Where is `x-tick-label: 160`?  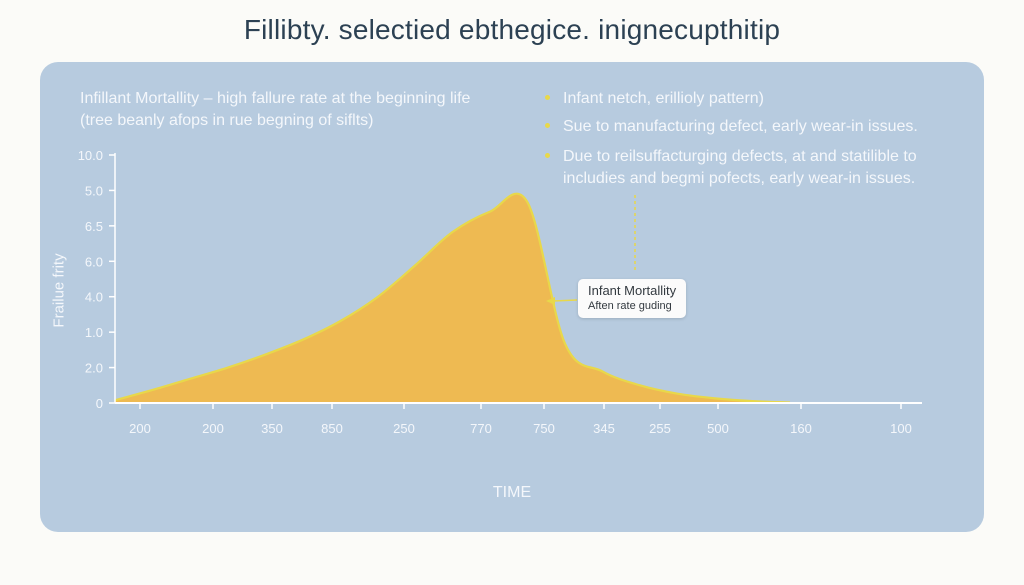 x-tick-label: 160 is located at coordinates (801, 428).